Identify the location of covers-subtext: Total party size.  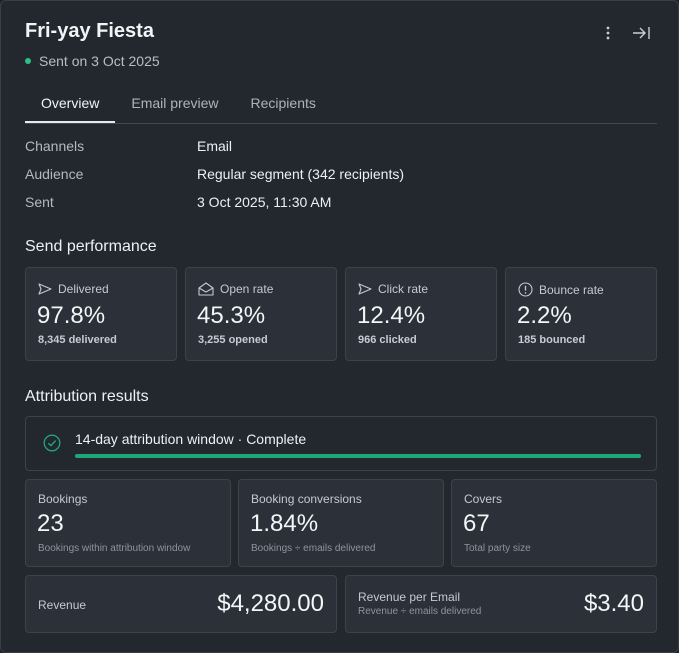
(497, 548).